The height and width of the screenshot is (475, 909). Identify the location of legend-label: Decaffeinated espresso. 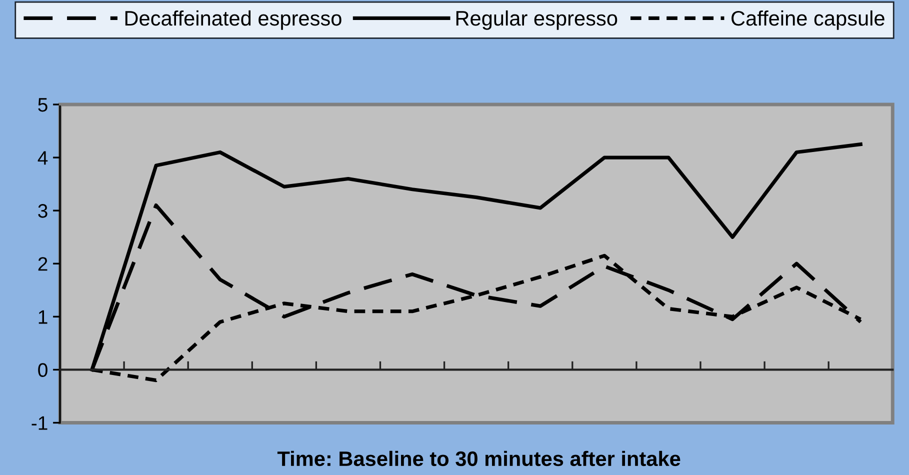
(233, 20).